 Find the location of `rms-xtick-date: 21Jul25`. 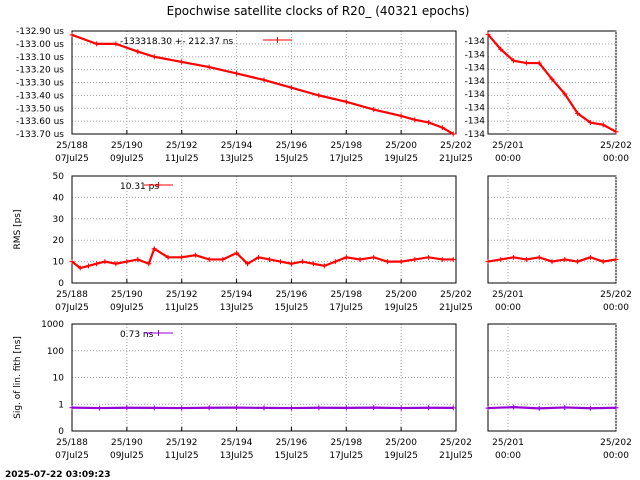

rms-xtick-date: 21Jul25 is located at coordinates (456, 308).